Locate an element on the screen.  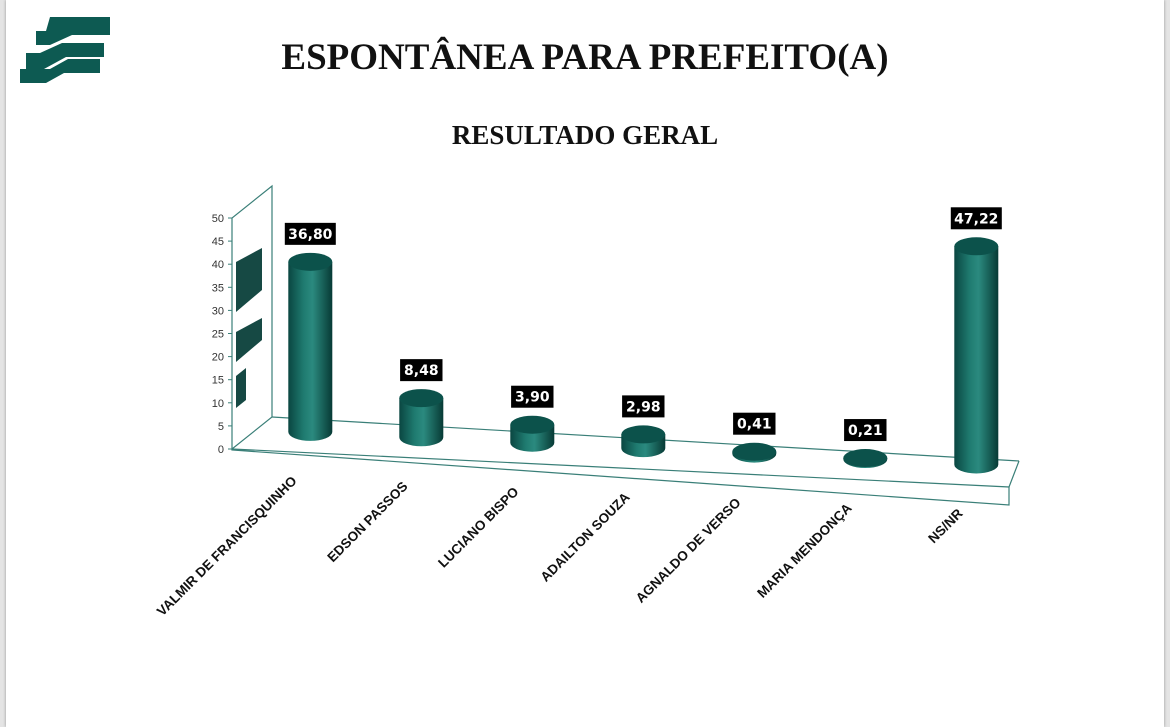
data-label: 2,98 is located at coordinates (643, 407).